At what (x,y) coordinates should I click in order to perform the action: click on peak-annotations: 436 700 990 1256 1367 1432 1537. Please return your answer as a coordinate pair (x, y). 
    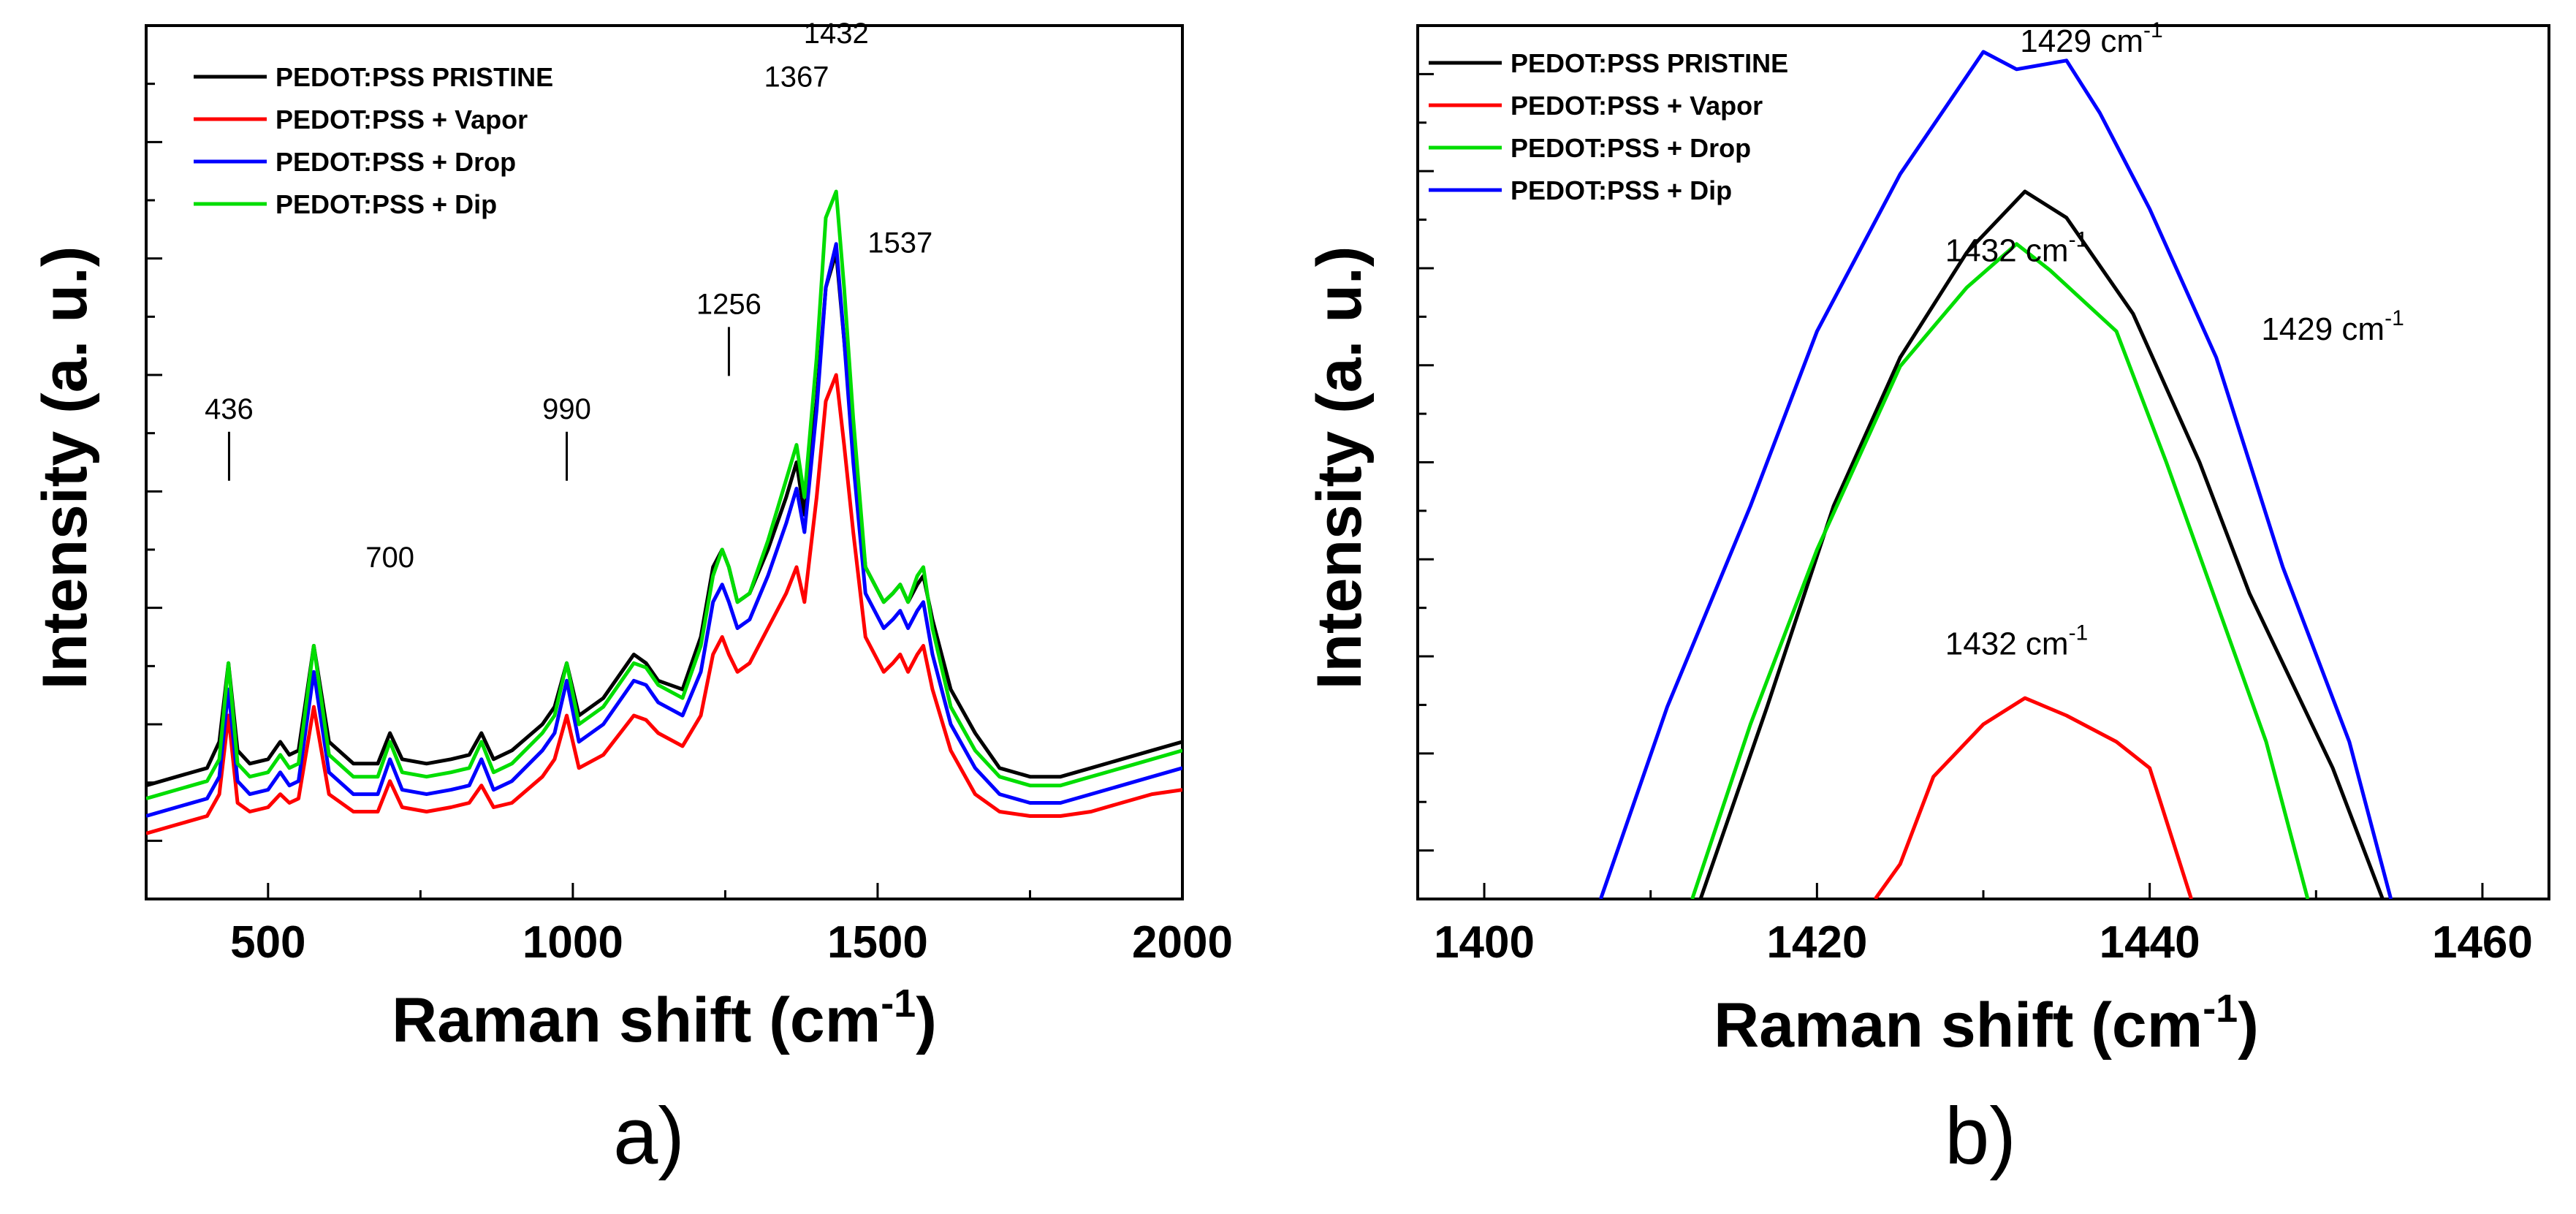
    Looking at the image, I should click on (568, 296).